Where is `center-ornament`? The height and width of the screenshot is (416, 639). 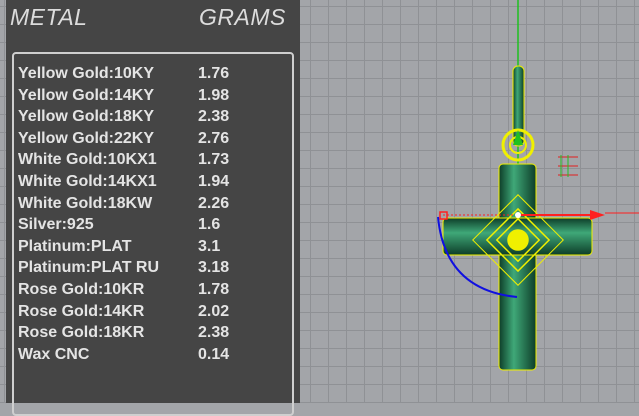
center-ornament is located at coordinates (518, 240).